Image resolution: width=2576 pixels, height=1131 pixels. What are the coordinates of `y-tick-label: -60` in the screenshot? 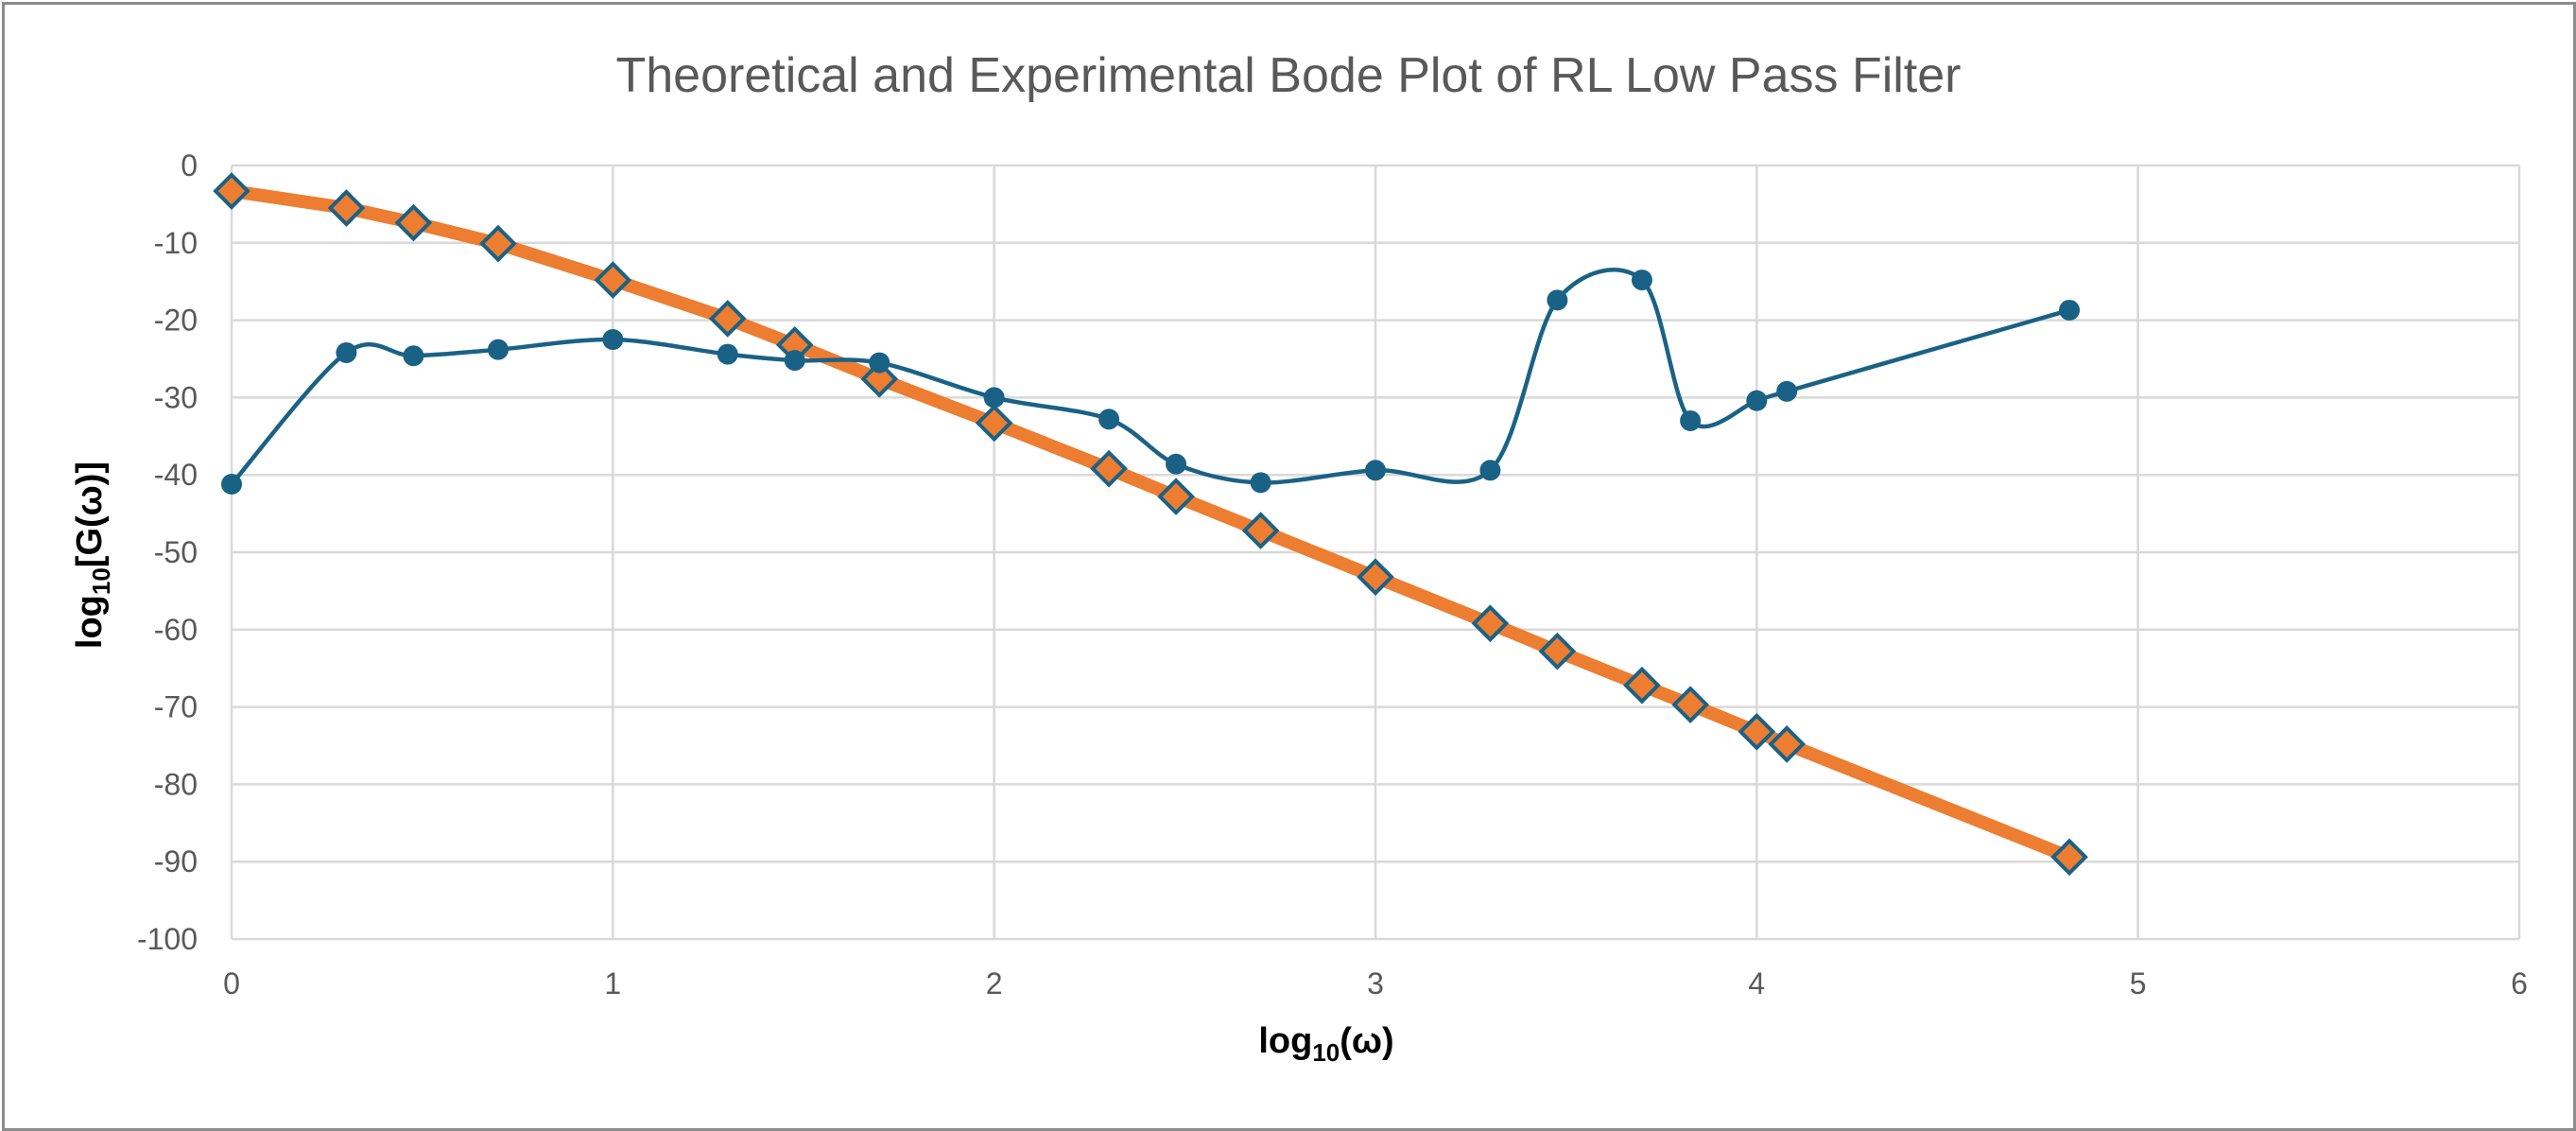 It's located at (176, 630).